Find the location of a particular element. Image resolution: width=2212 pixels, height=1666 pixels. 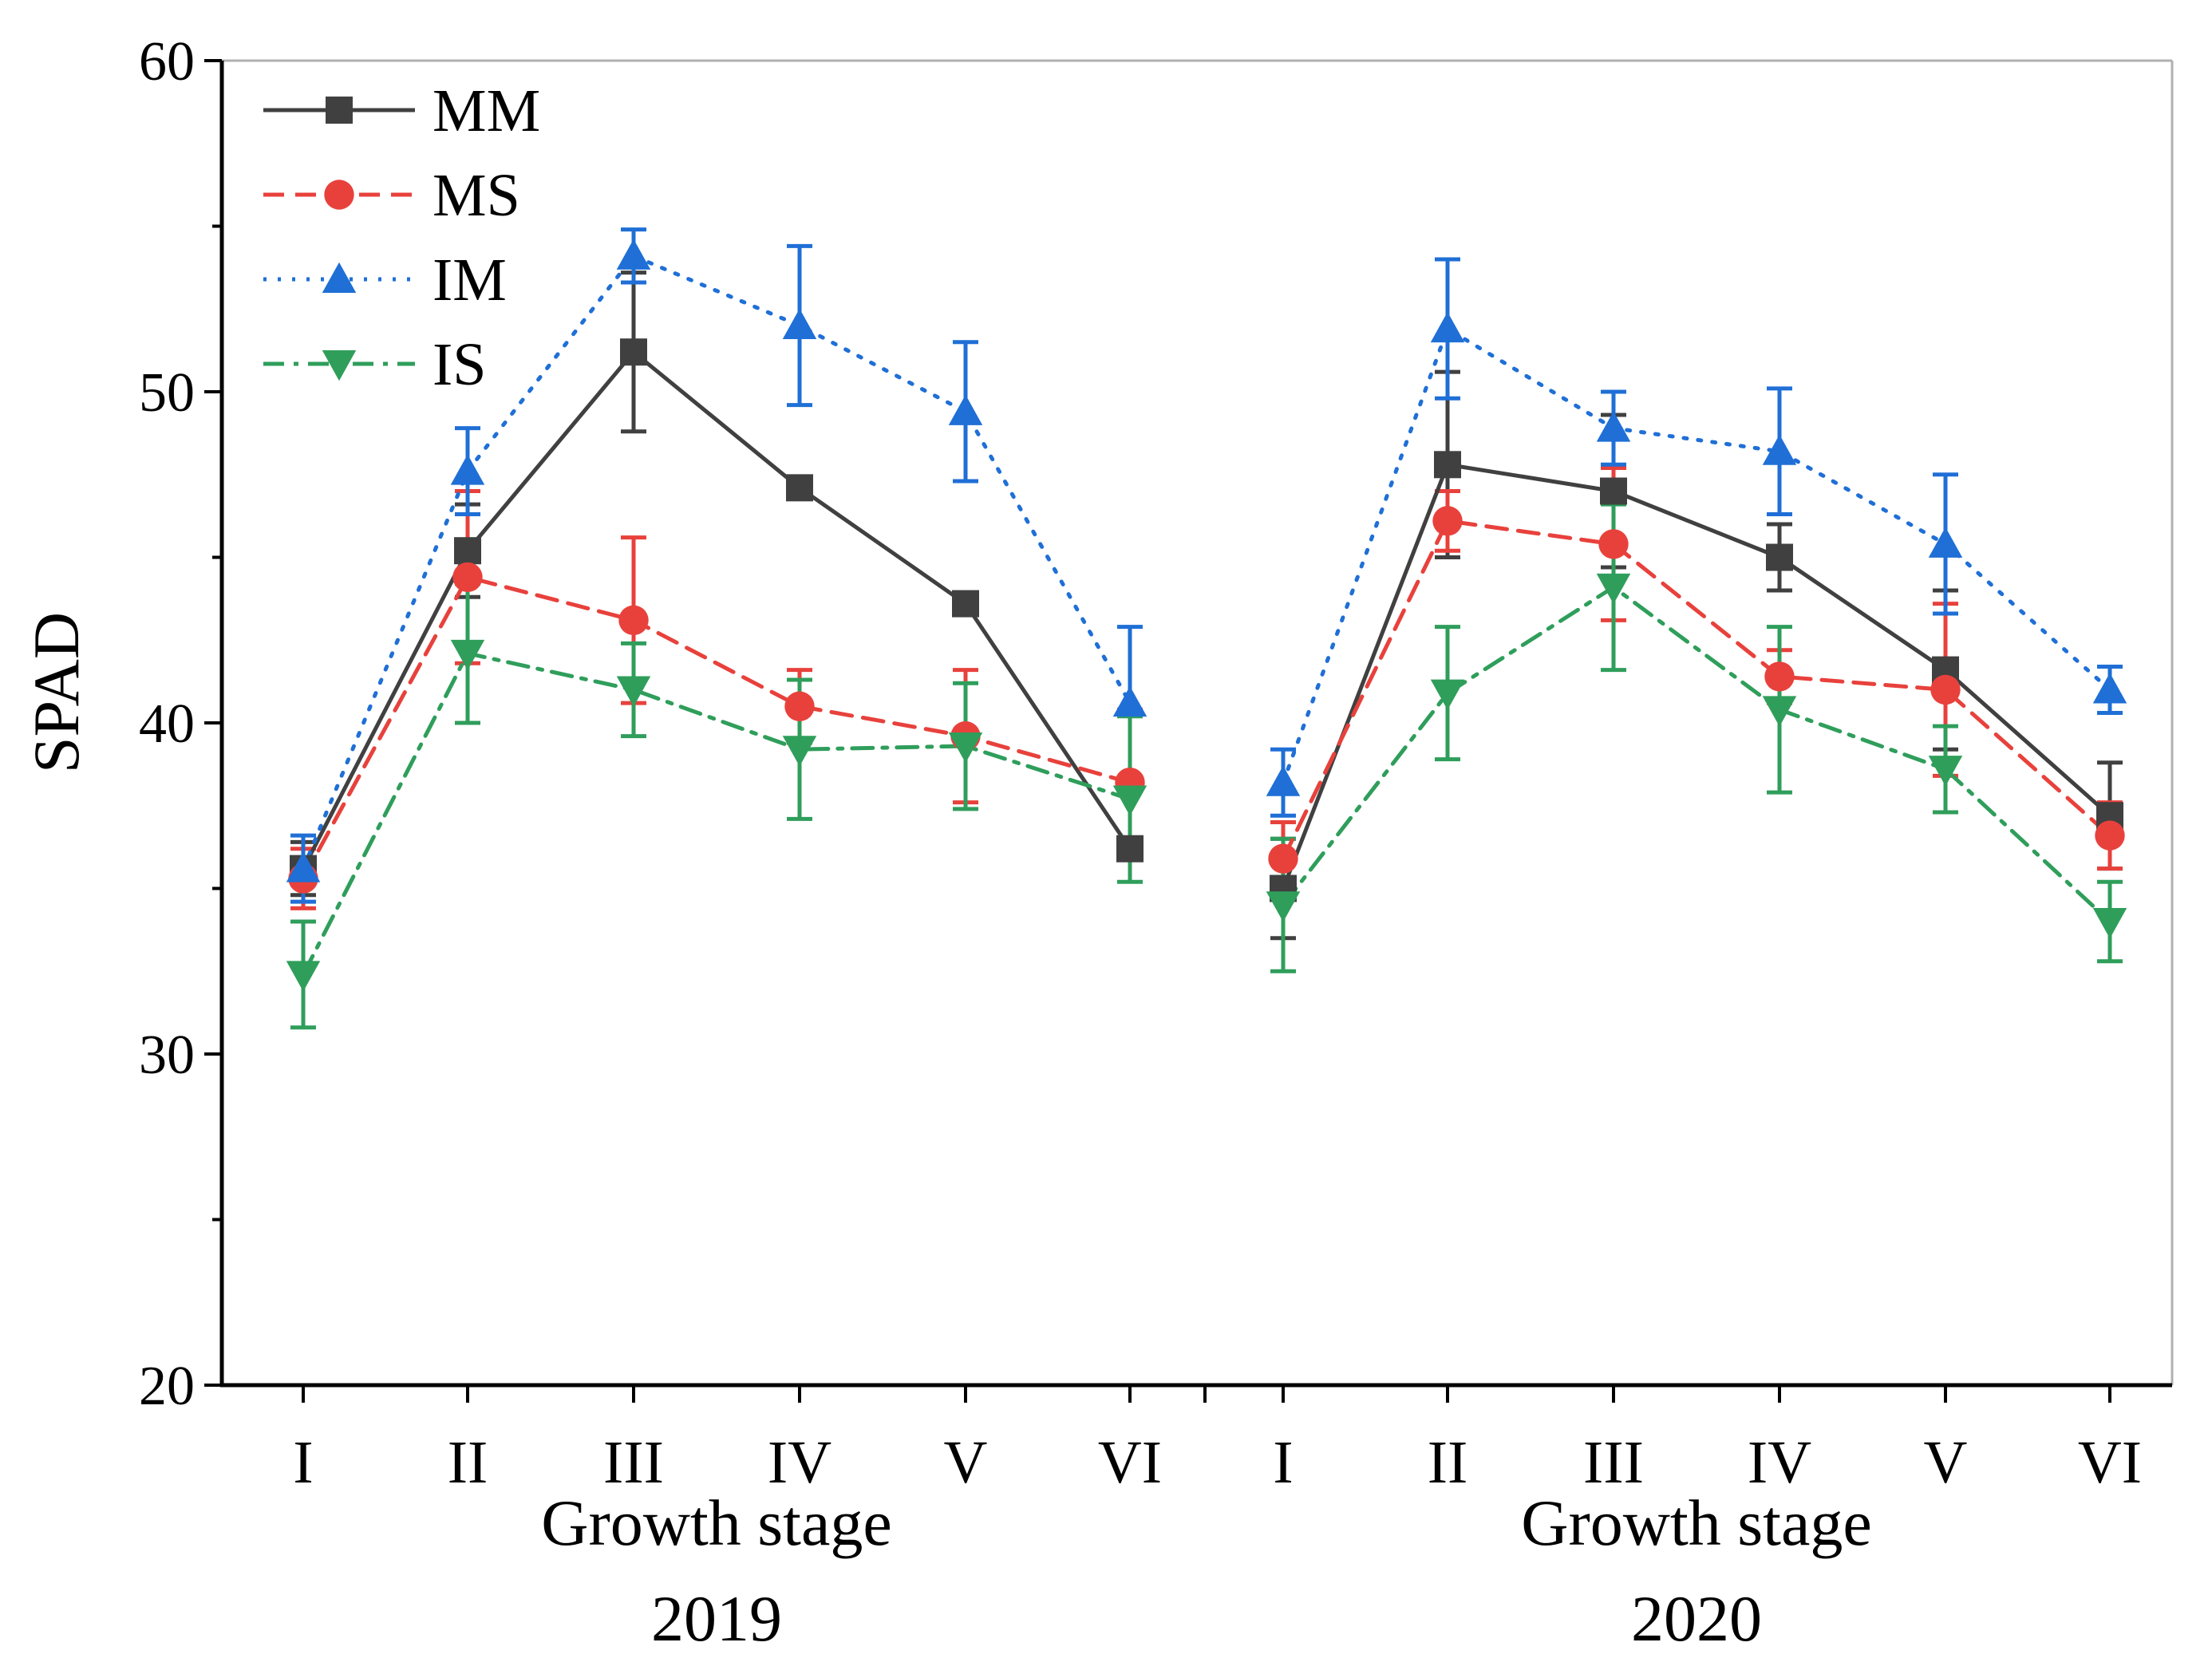

series-line-ms-2020 is located at coordinates (1696, 690).